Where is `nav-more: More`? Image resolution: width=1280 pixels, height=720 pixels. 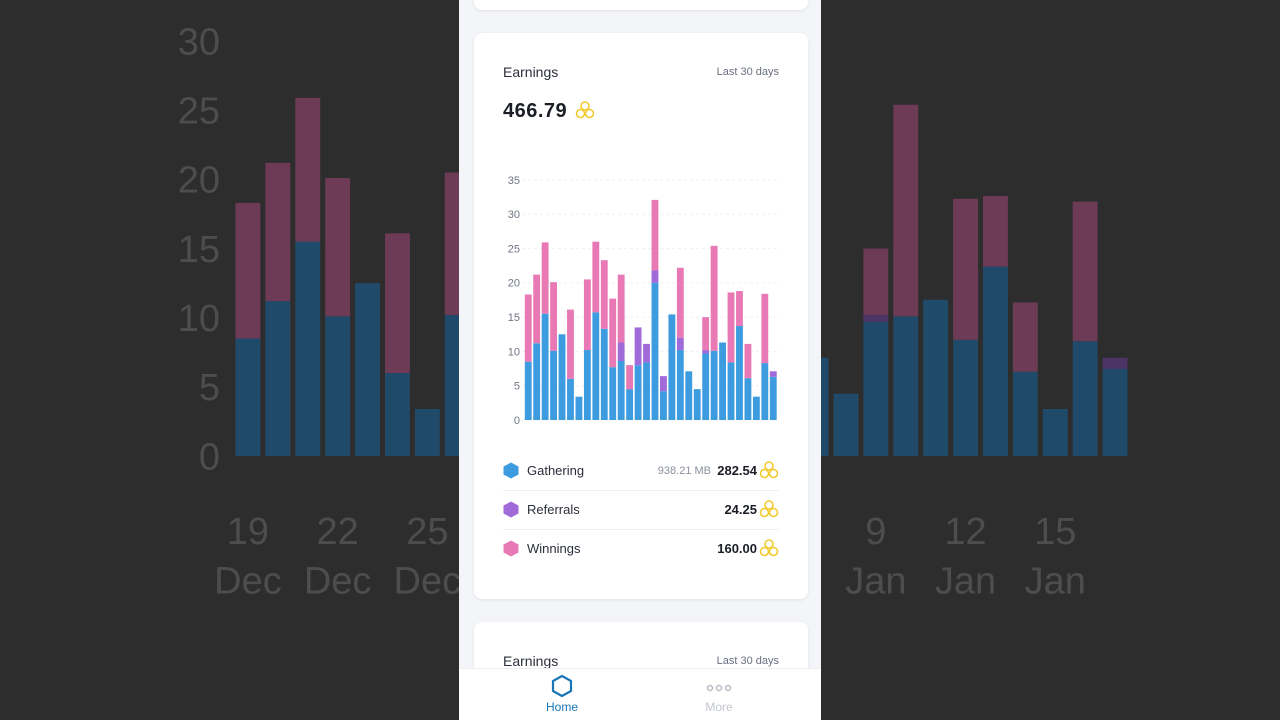
nav-more: More is located at coordinates (719, 694).